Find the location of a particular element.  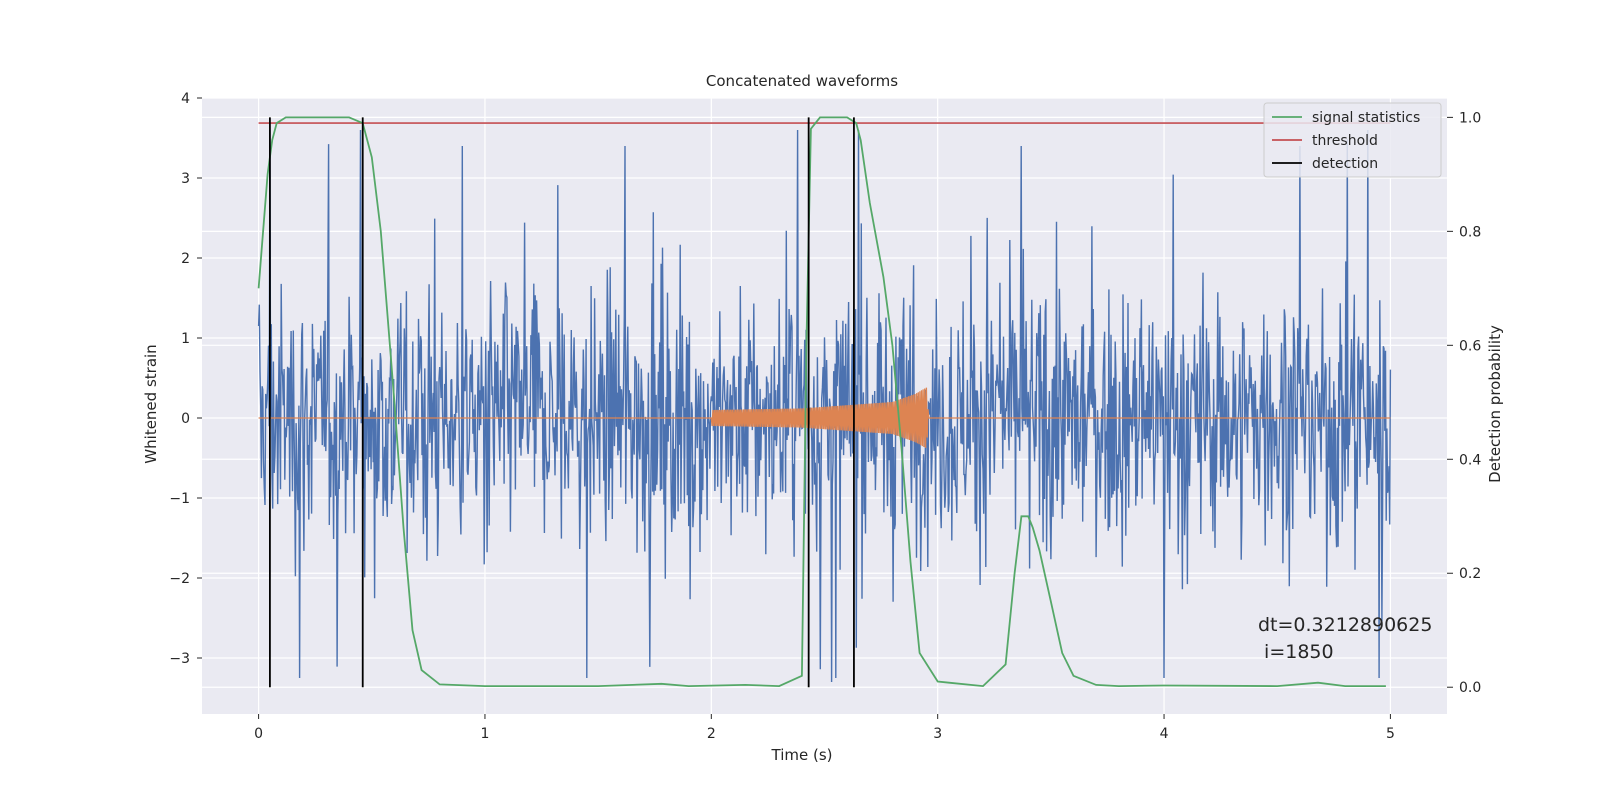

legend-label: signal statistics is located at coordinates (1366, 118).